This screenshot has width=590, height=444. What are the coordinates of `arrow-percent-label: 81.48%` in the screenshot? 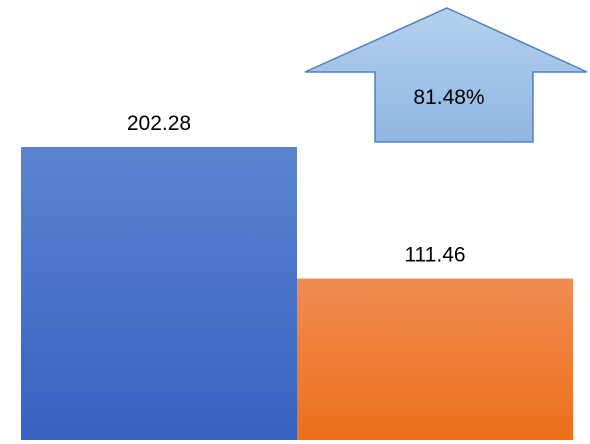 It's located at (448, 97).